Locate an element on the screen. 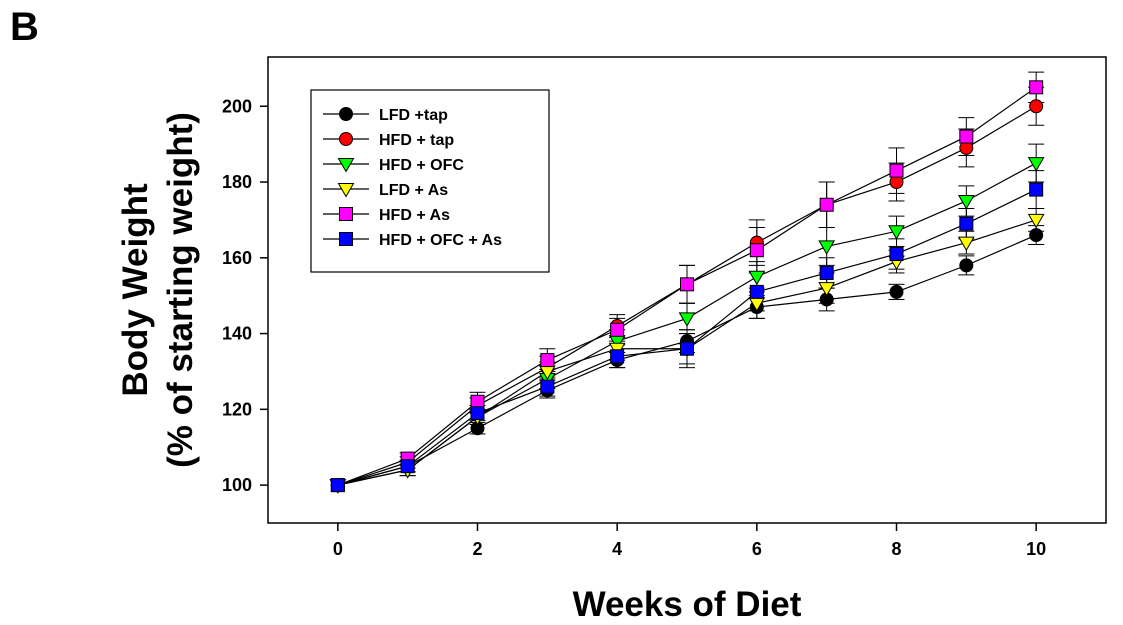  x-tick-label: 8 is located at coordinates (896, 549).